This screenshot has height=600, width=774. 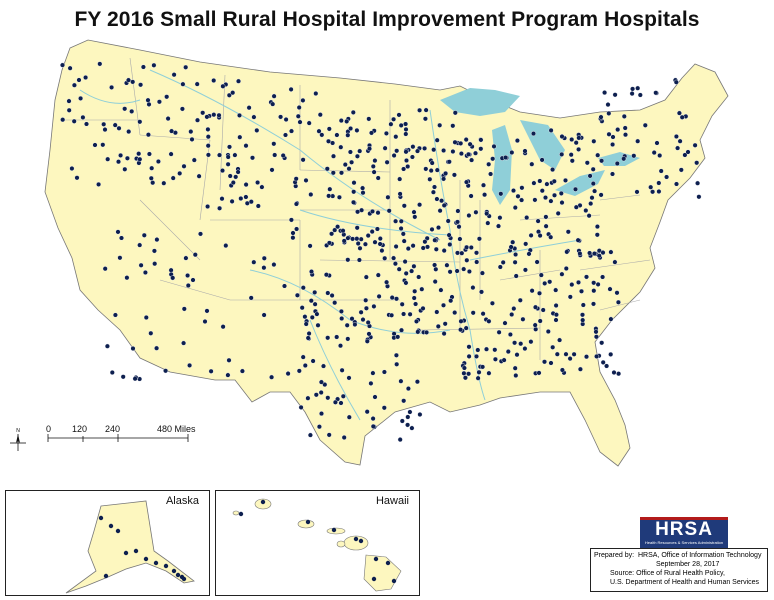 I want to click on lake-michigan, so click(x=502, y=165).